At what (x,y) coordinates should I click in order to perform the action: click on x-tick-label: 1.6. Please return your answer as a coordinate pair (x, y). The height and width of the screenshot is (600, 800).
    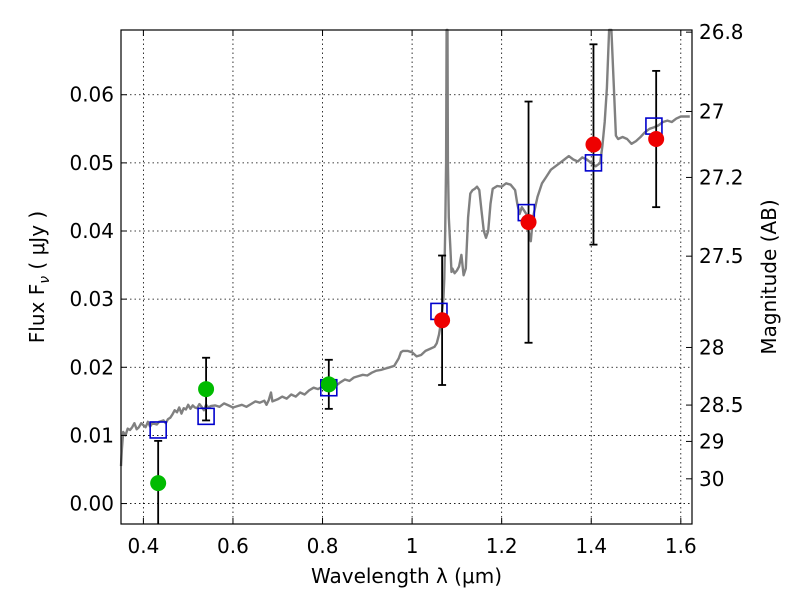
    Looking at the image, I should click on (681, 546).